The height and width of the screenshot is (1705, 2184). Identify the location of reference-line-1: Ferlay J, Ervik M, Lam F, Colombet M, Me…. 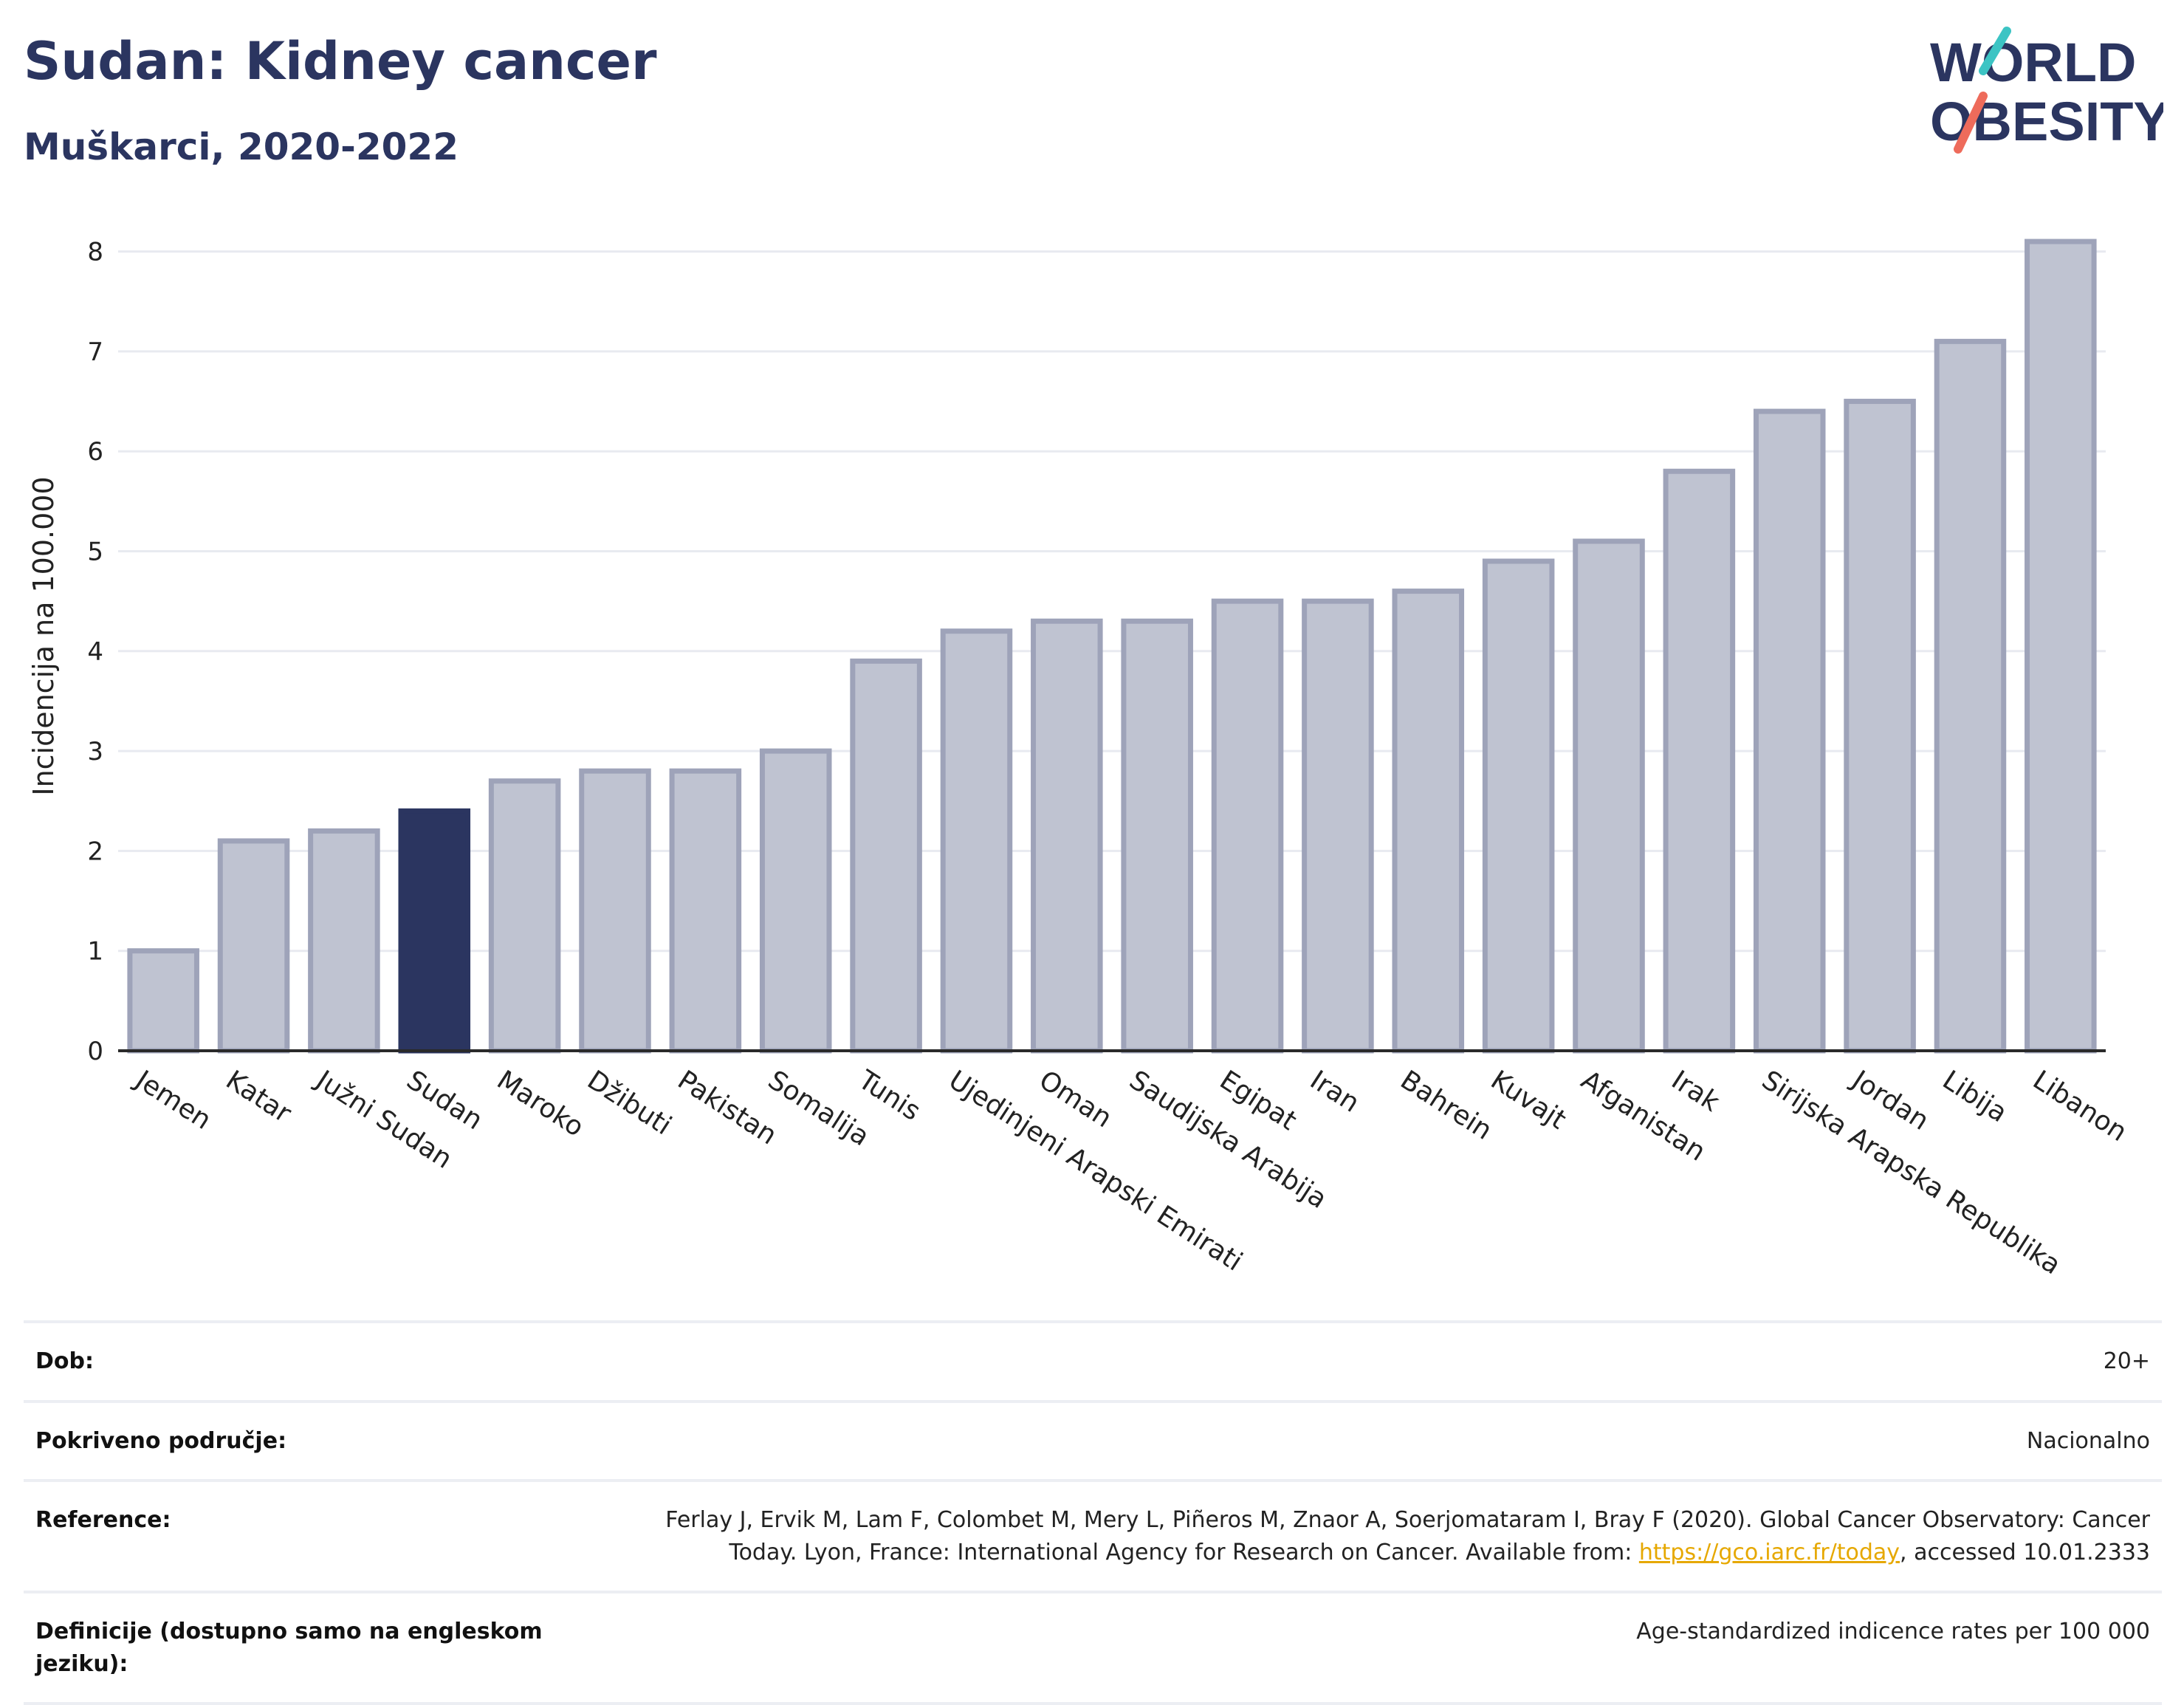
(1407, 1520).